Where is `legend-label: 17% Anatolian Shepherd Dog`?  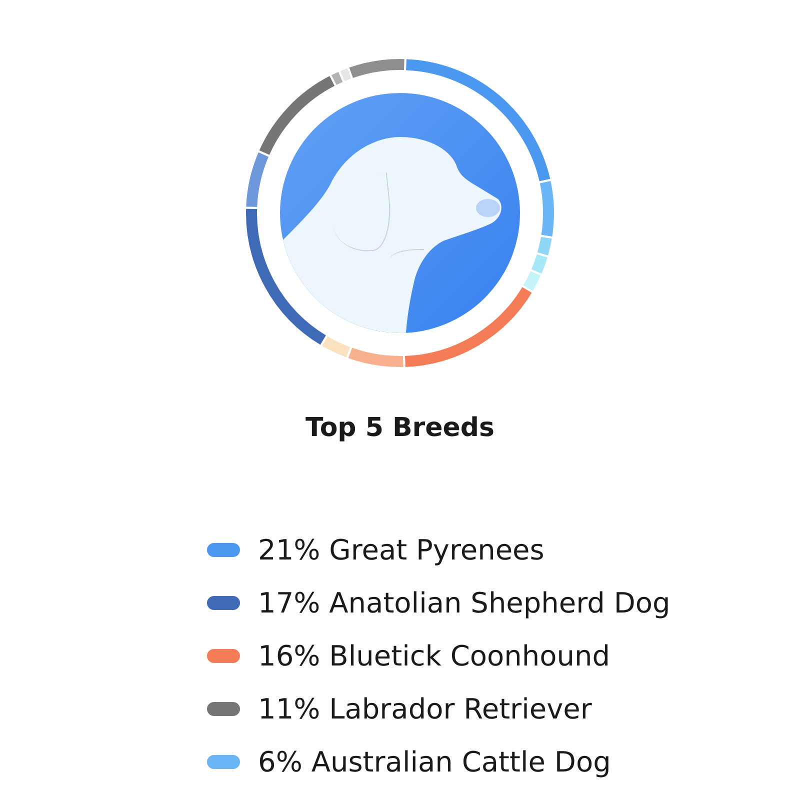 legend-label: 17% Anatolian Shepherd Dog is located at coordinates (464, 603).